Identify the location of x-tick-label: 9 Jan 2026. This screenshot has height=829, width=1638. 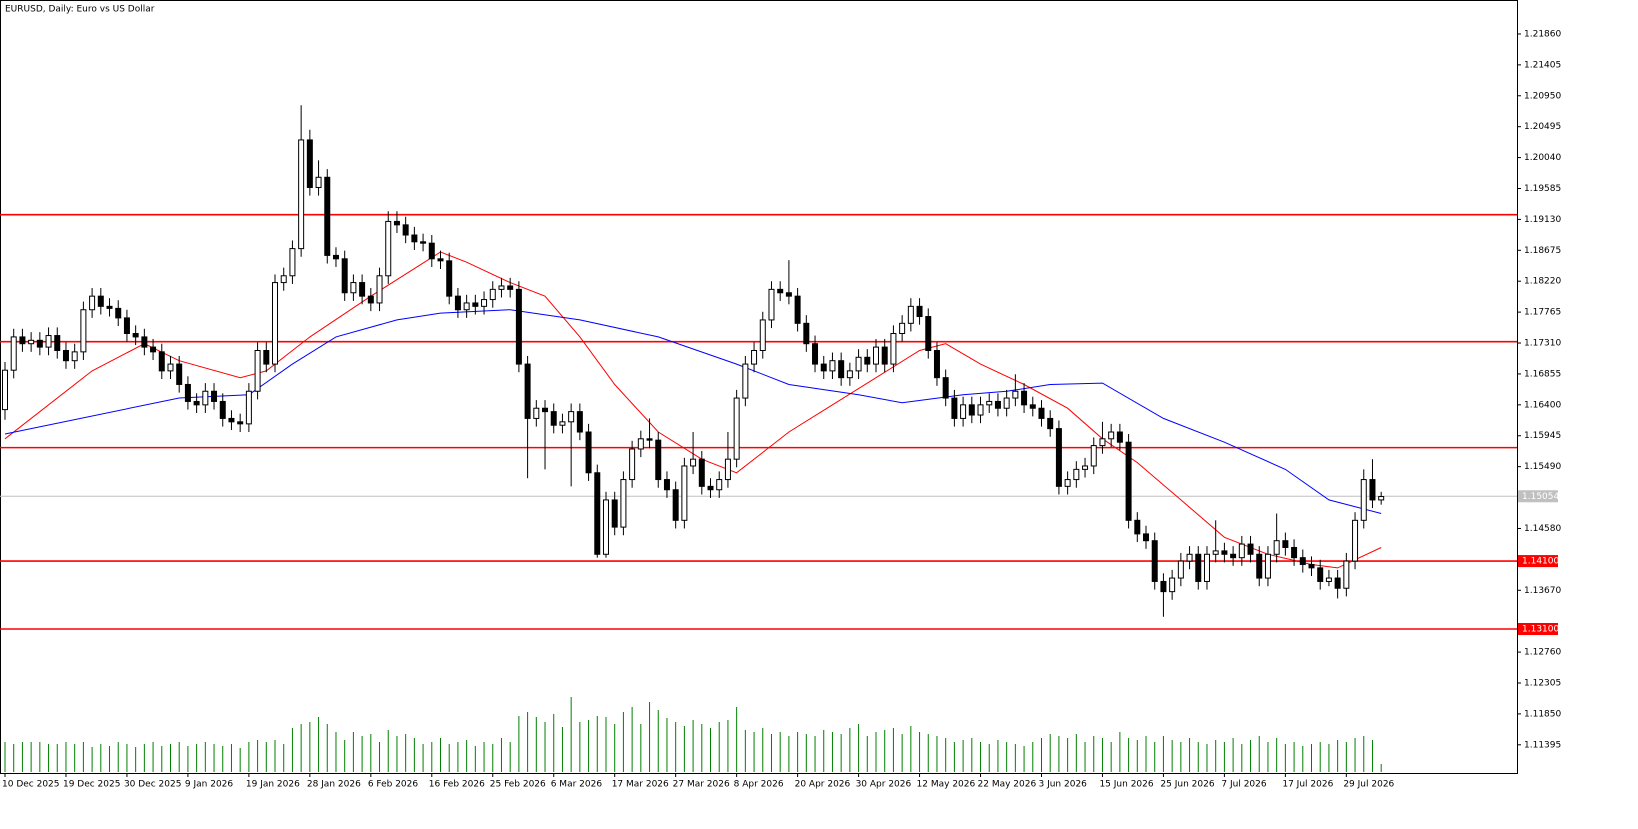
(209, 785).